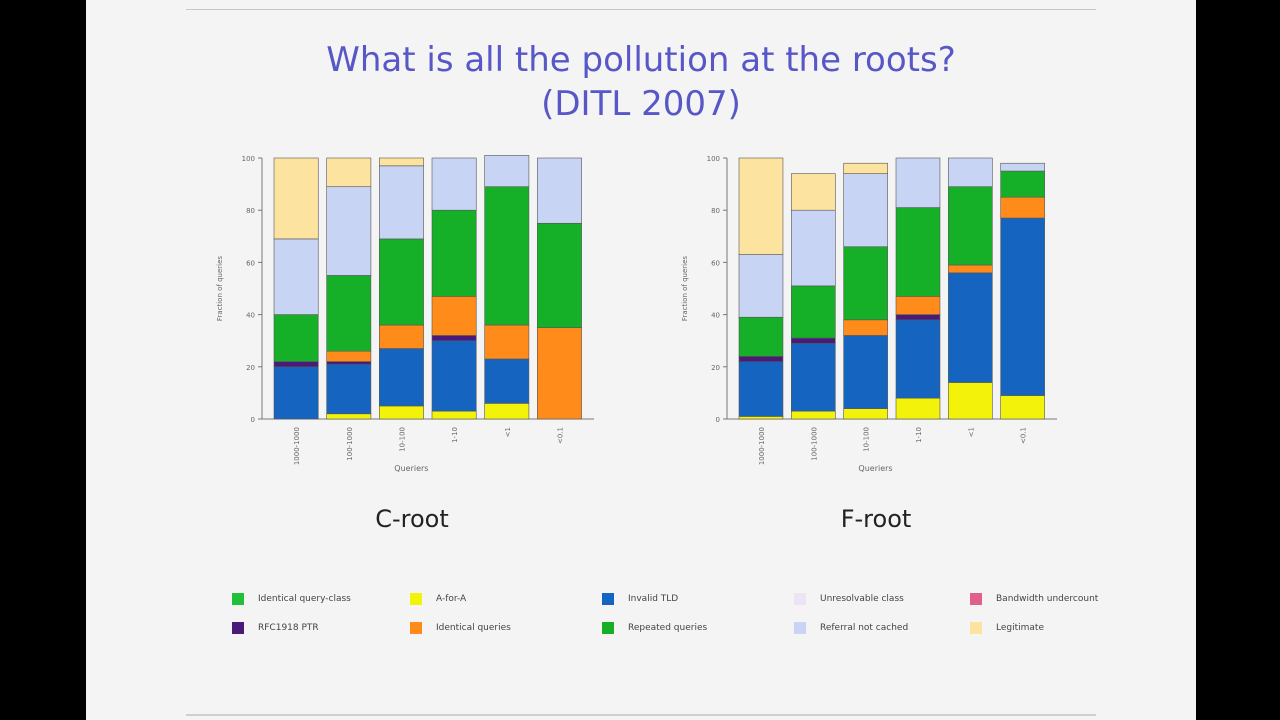 This screenshot has height=720, width=1280. Describe the element at coordinates (876, 519) in the screenshot. I see `chart-caption-f-root: F-root` at that location.